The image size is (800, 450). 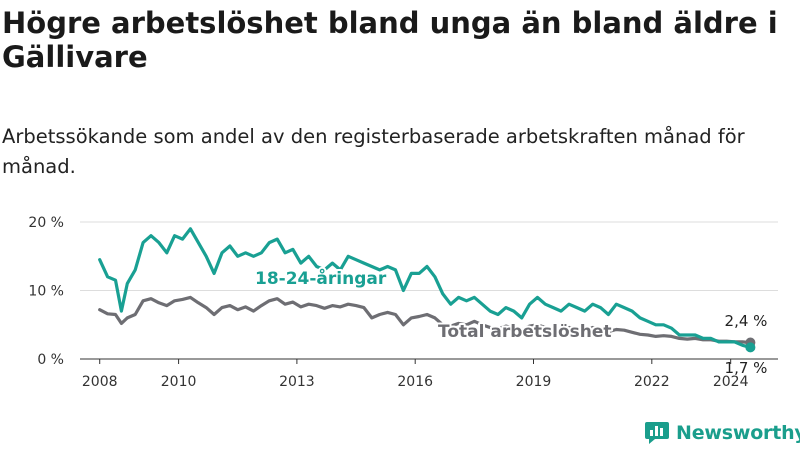 What do you see at coordinates (179, 382) in the screenshot?
I see `x-tick-label: 2010` at bounding box center [179, 382].